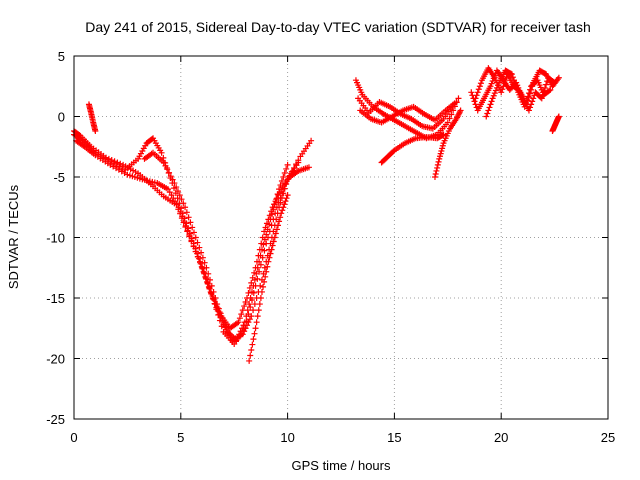 Image resolution: width=640 pixels, height=480 pixels. I want to click on y-tick-label: -5, so click(59, 177).